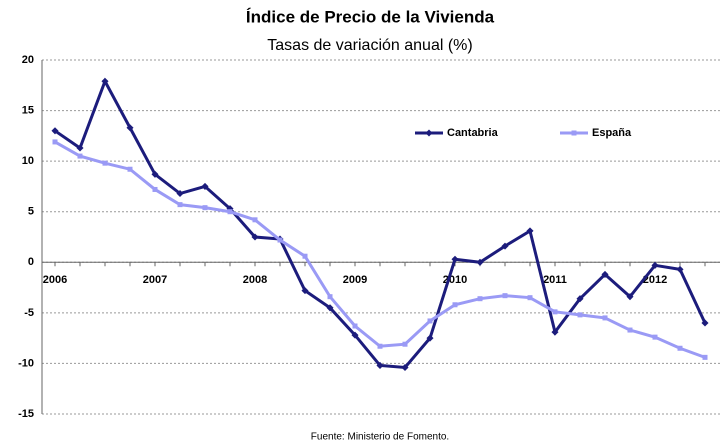 This screenshot has width=725, height=445. What do you see at coordinates (31, 262) in the screenshot?
I see `y-tick-label: 0` at bounding box center [31, 262].